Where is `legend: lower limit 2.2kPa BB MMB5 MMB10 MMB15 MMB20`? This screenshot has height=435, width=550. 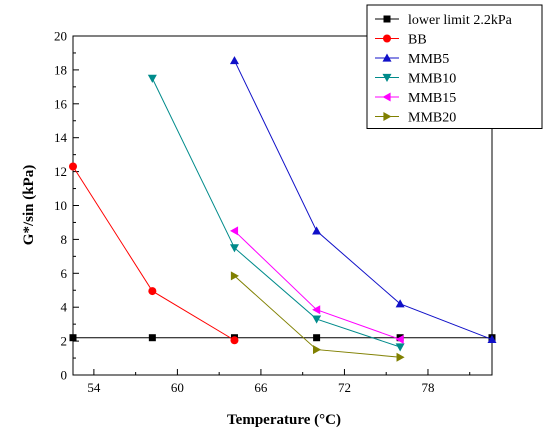 legend: lower limit 2.2kPa BB MMB5 MMB10 MMB15 MMB20 is located at coordinates (454, 66).